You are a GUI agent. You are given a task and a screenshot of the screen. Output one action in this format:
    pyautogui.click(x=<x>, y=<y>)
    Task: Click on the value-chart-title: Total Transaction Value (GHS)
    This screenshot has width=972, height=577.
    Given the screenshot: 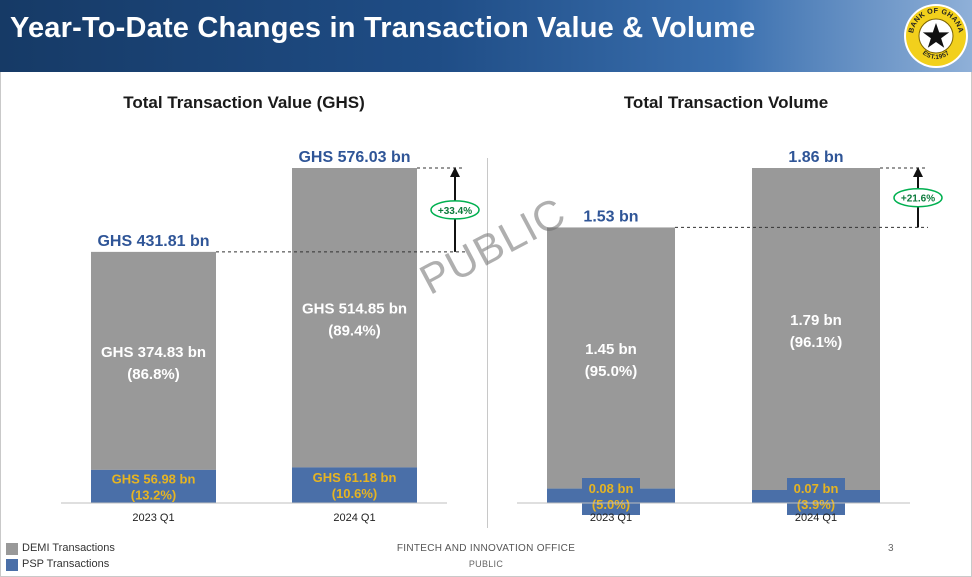 What is the action you would take?
    pyautogui.click(x=244, y=102)
    